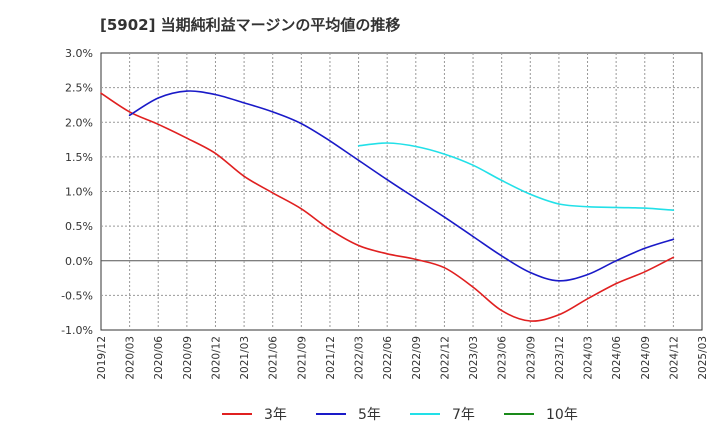 The width and height of the screenshot is (720, 440). Describe the element at coordinates (503, 358) in the screenshot. I see `x-tick-label: 2023/06` at that location.